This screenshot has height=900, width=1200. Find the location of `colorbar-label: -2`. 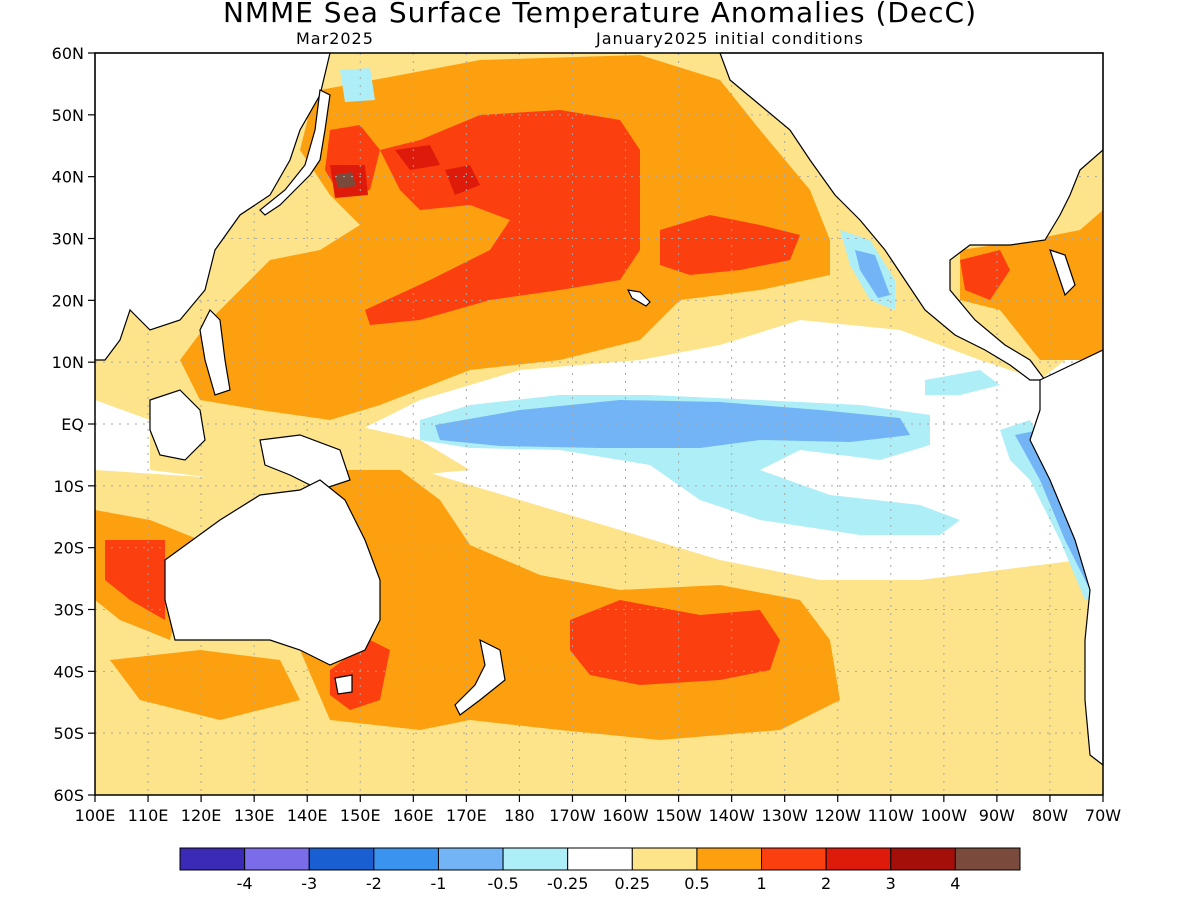

colorbar-label: -2 is located at coordinates (374, 883).